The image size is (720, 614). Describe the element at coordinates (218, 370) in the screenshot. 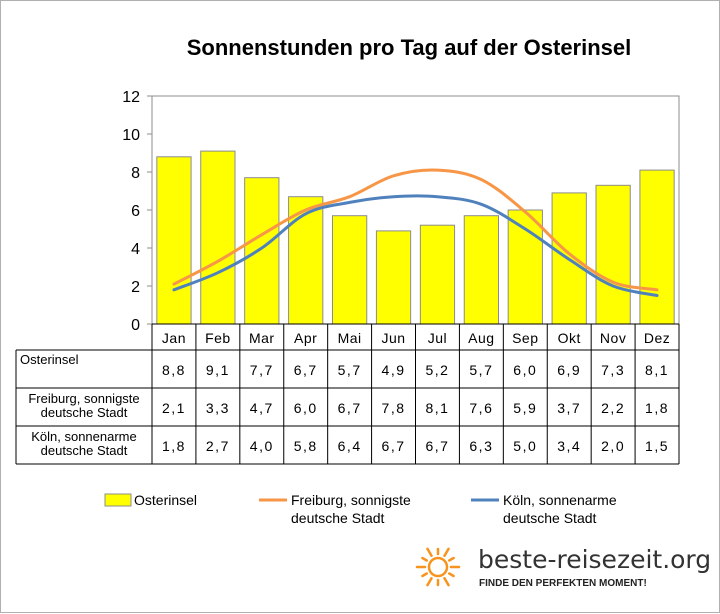

I see `cell-value: 9,1` at that location.